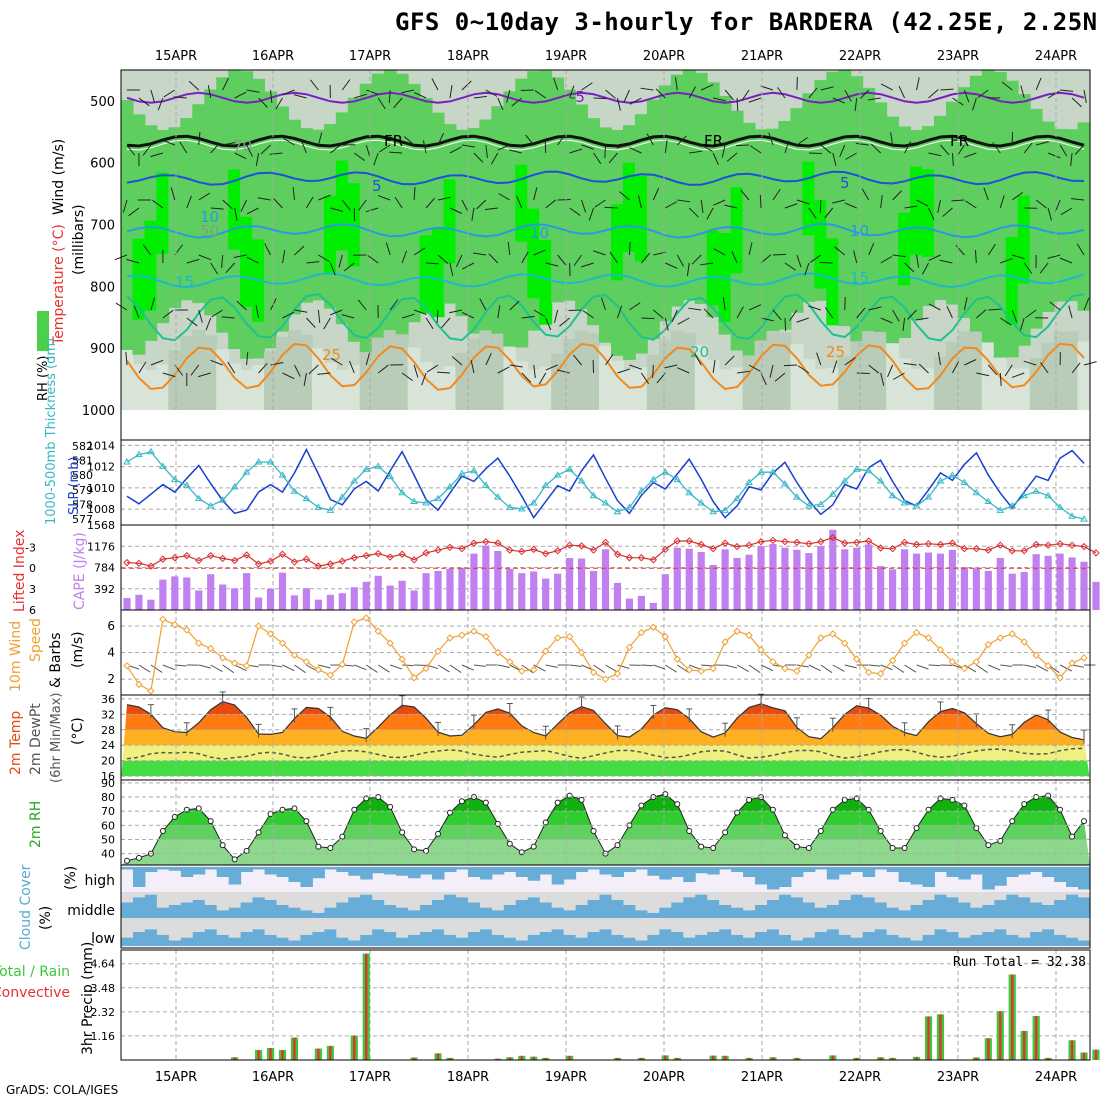 The height and width of the screenshot is (1100, 1100). Describe the element at coordinates (26, 907) in the screenshot. I see `cloud-axis-label: Cloud Cover` at that location.